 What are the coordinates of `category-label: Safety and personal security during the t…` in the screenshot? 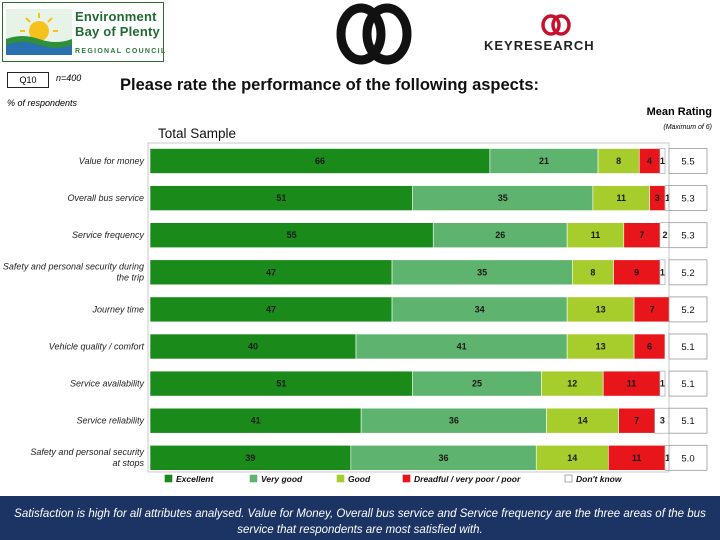 It's located at (73, 271).